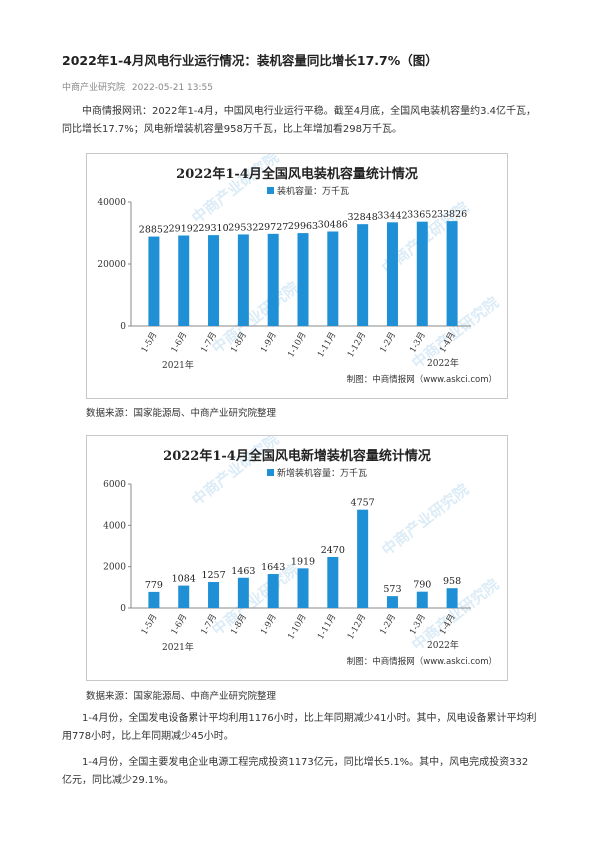 This screenshot has width=595, height=842. Describe the element at coordinates (114, 526) in the screenshot. I see `y-tick-label: 4000` at that location.